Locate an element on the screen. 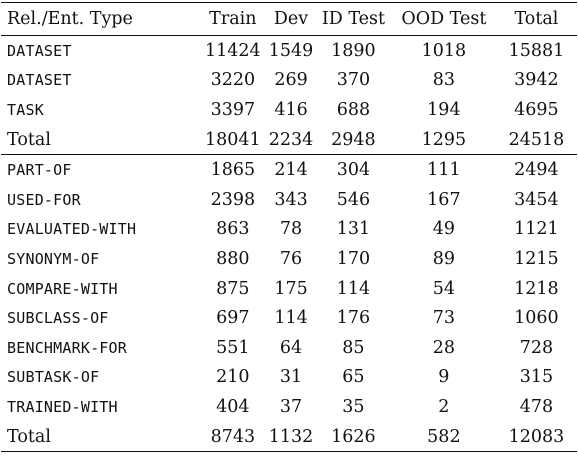 The image size is (578, 461). entity-row: Total 18041 2234 2948 1295 24518 is located at coordinates (289, 140).